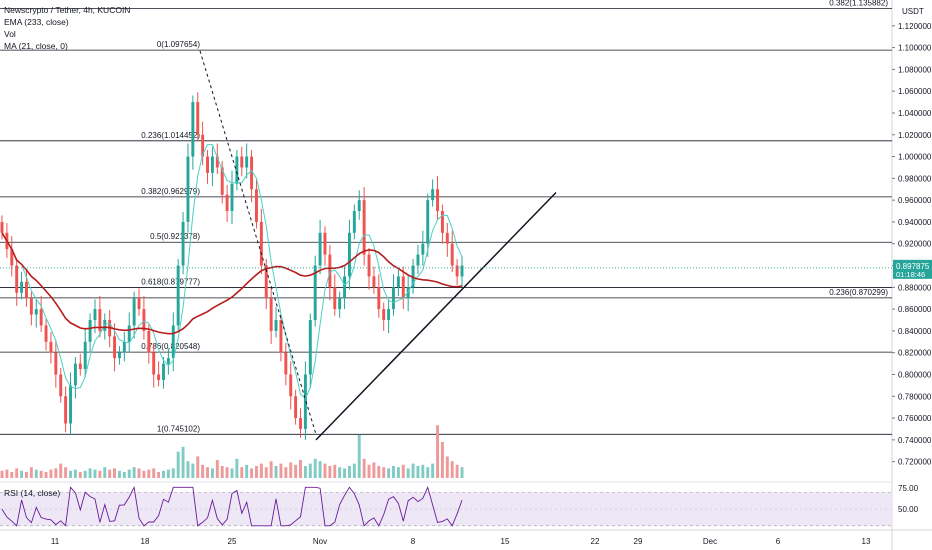  Describe the element at coordinates (915, 244) in the screenshot. I see `y-tick-label: 0.920000` at that location.